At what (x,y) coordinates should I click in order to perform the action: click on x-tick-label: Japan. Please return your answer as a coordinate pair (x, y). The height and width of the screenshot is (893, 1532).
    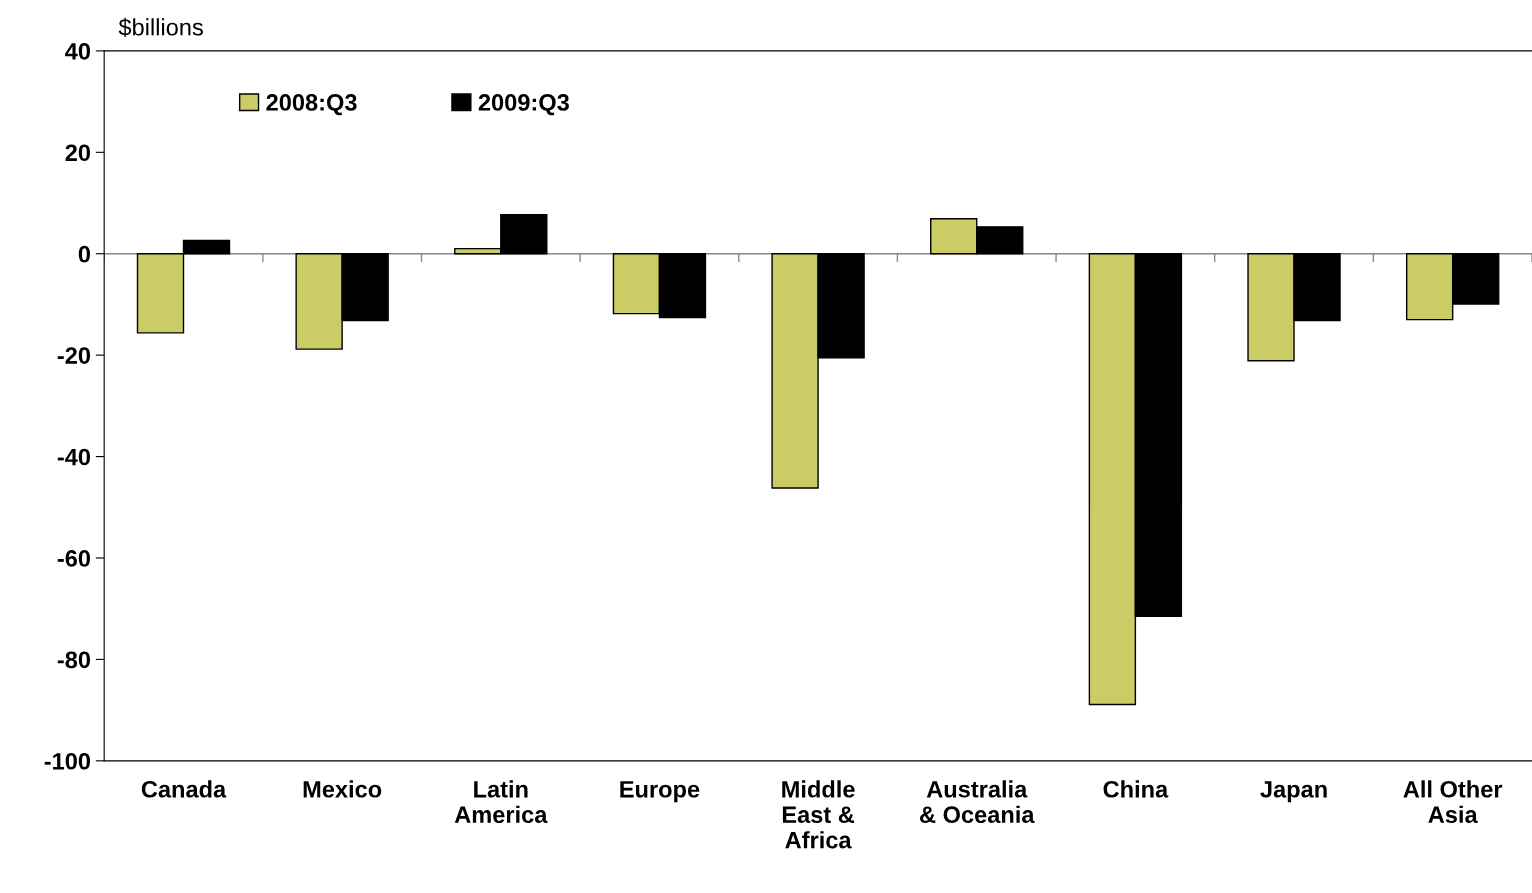
    Looking at the image, I should click on (1293, 792).